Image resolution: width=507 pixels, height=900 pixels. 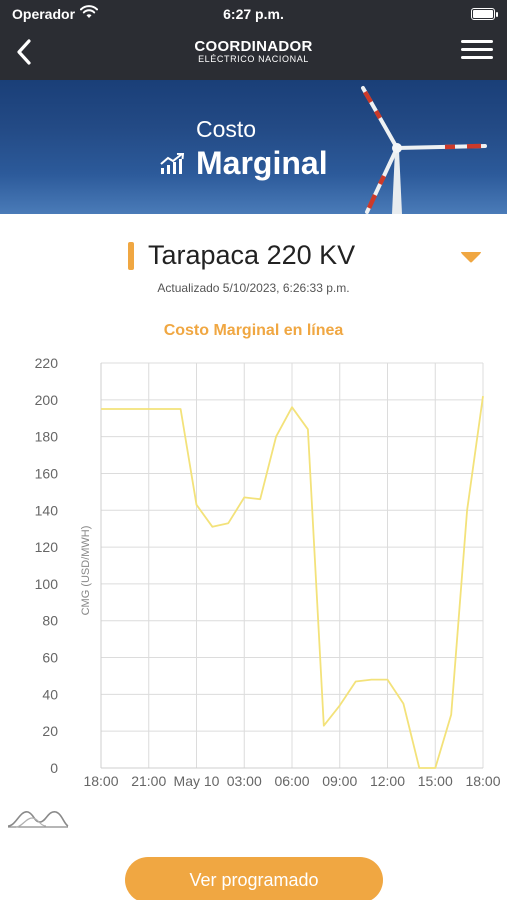 I want to click on chart-title: Costo Marginal en línea, so click(x=253, y=330).